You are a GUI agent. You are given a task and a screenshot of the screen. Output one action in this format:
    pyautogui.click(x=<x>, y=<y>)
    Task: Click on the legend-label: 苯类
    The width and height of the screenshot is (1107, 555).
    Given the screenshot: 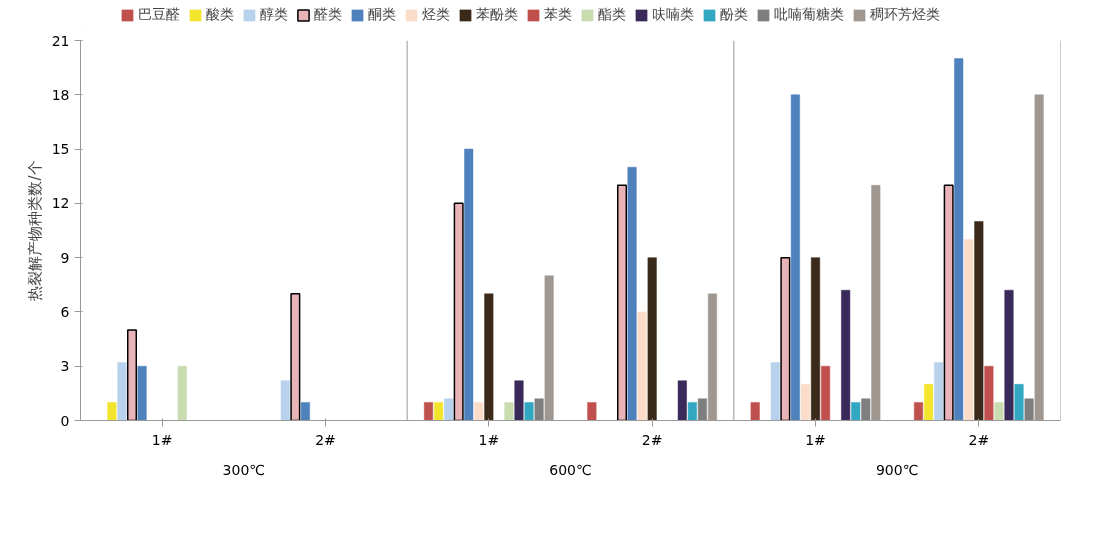 What is the action you would take?
    pyautogui.click(x=558, y=15)
    